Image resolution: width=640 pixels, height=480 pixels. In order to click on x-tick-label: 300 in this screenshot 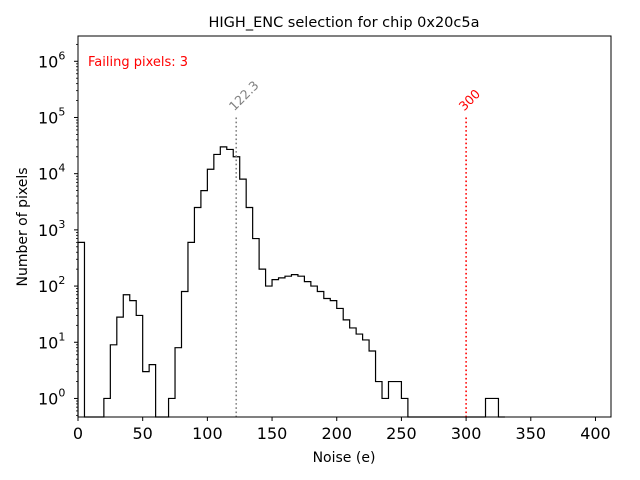, I will do `click(466, 433)`.